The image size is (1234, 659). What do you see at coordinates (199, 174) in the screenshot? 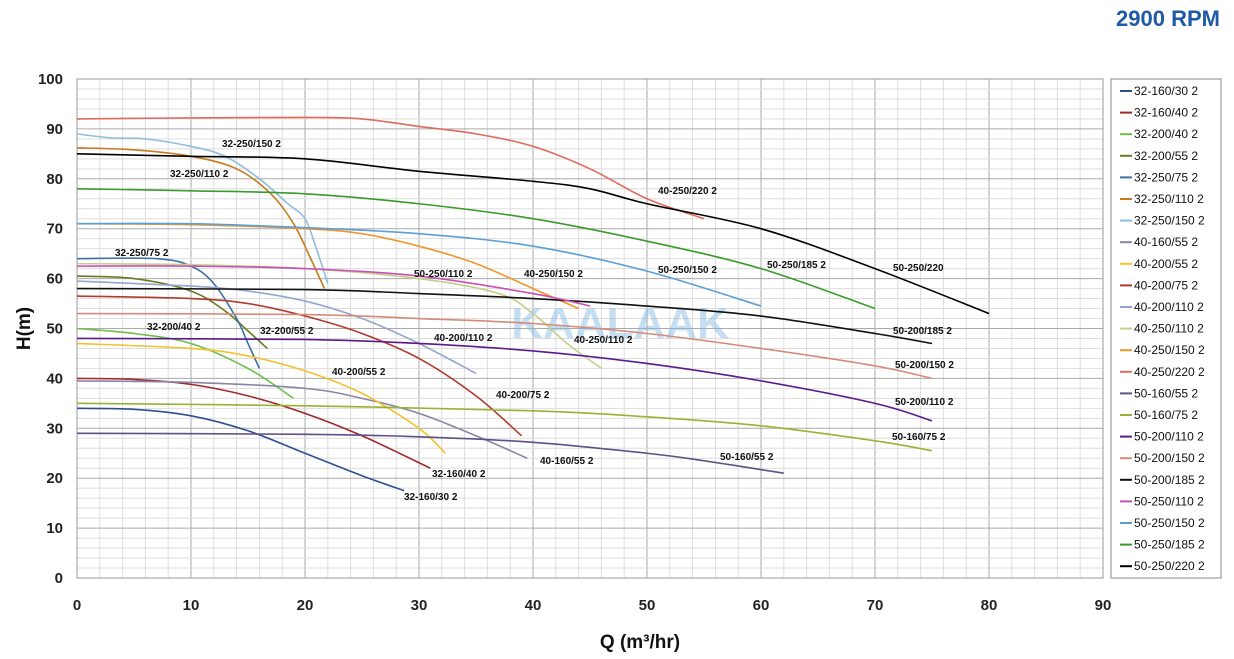
I see `curve-label: 32-250/110 2` at bounding box center [199, 174].